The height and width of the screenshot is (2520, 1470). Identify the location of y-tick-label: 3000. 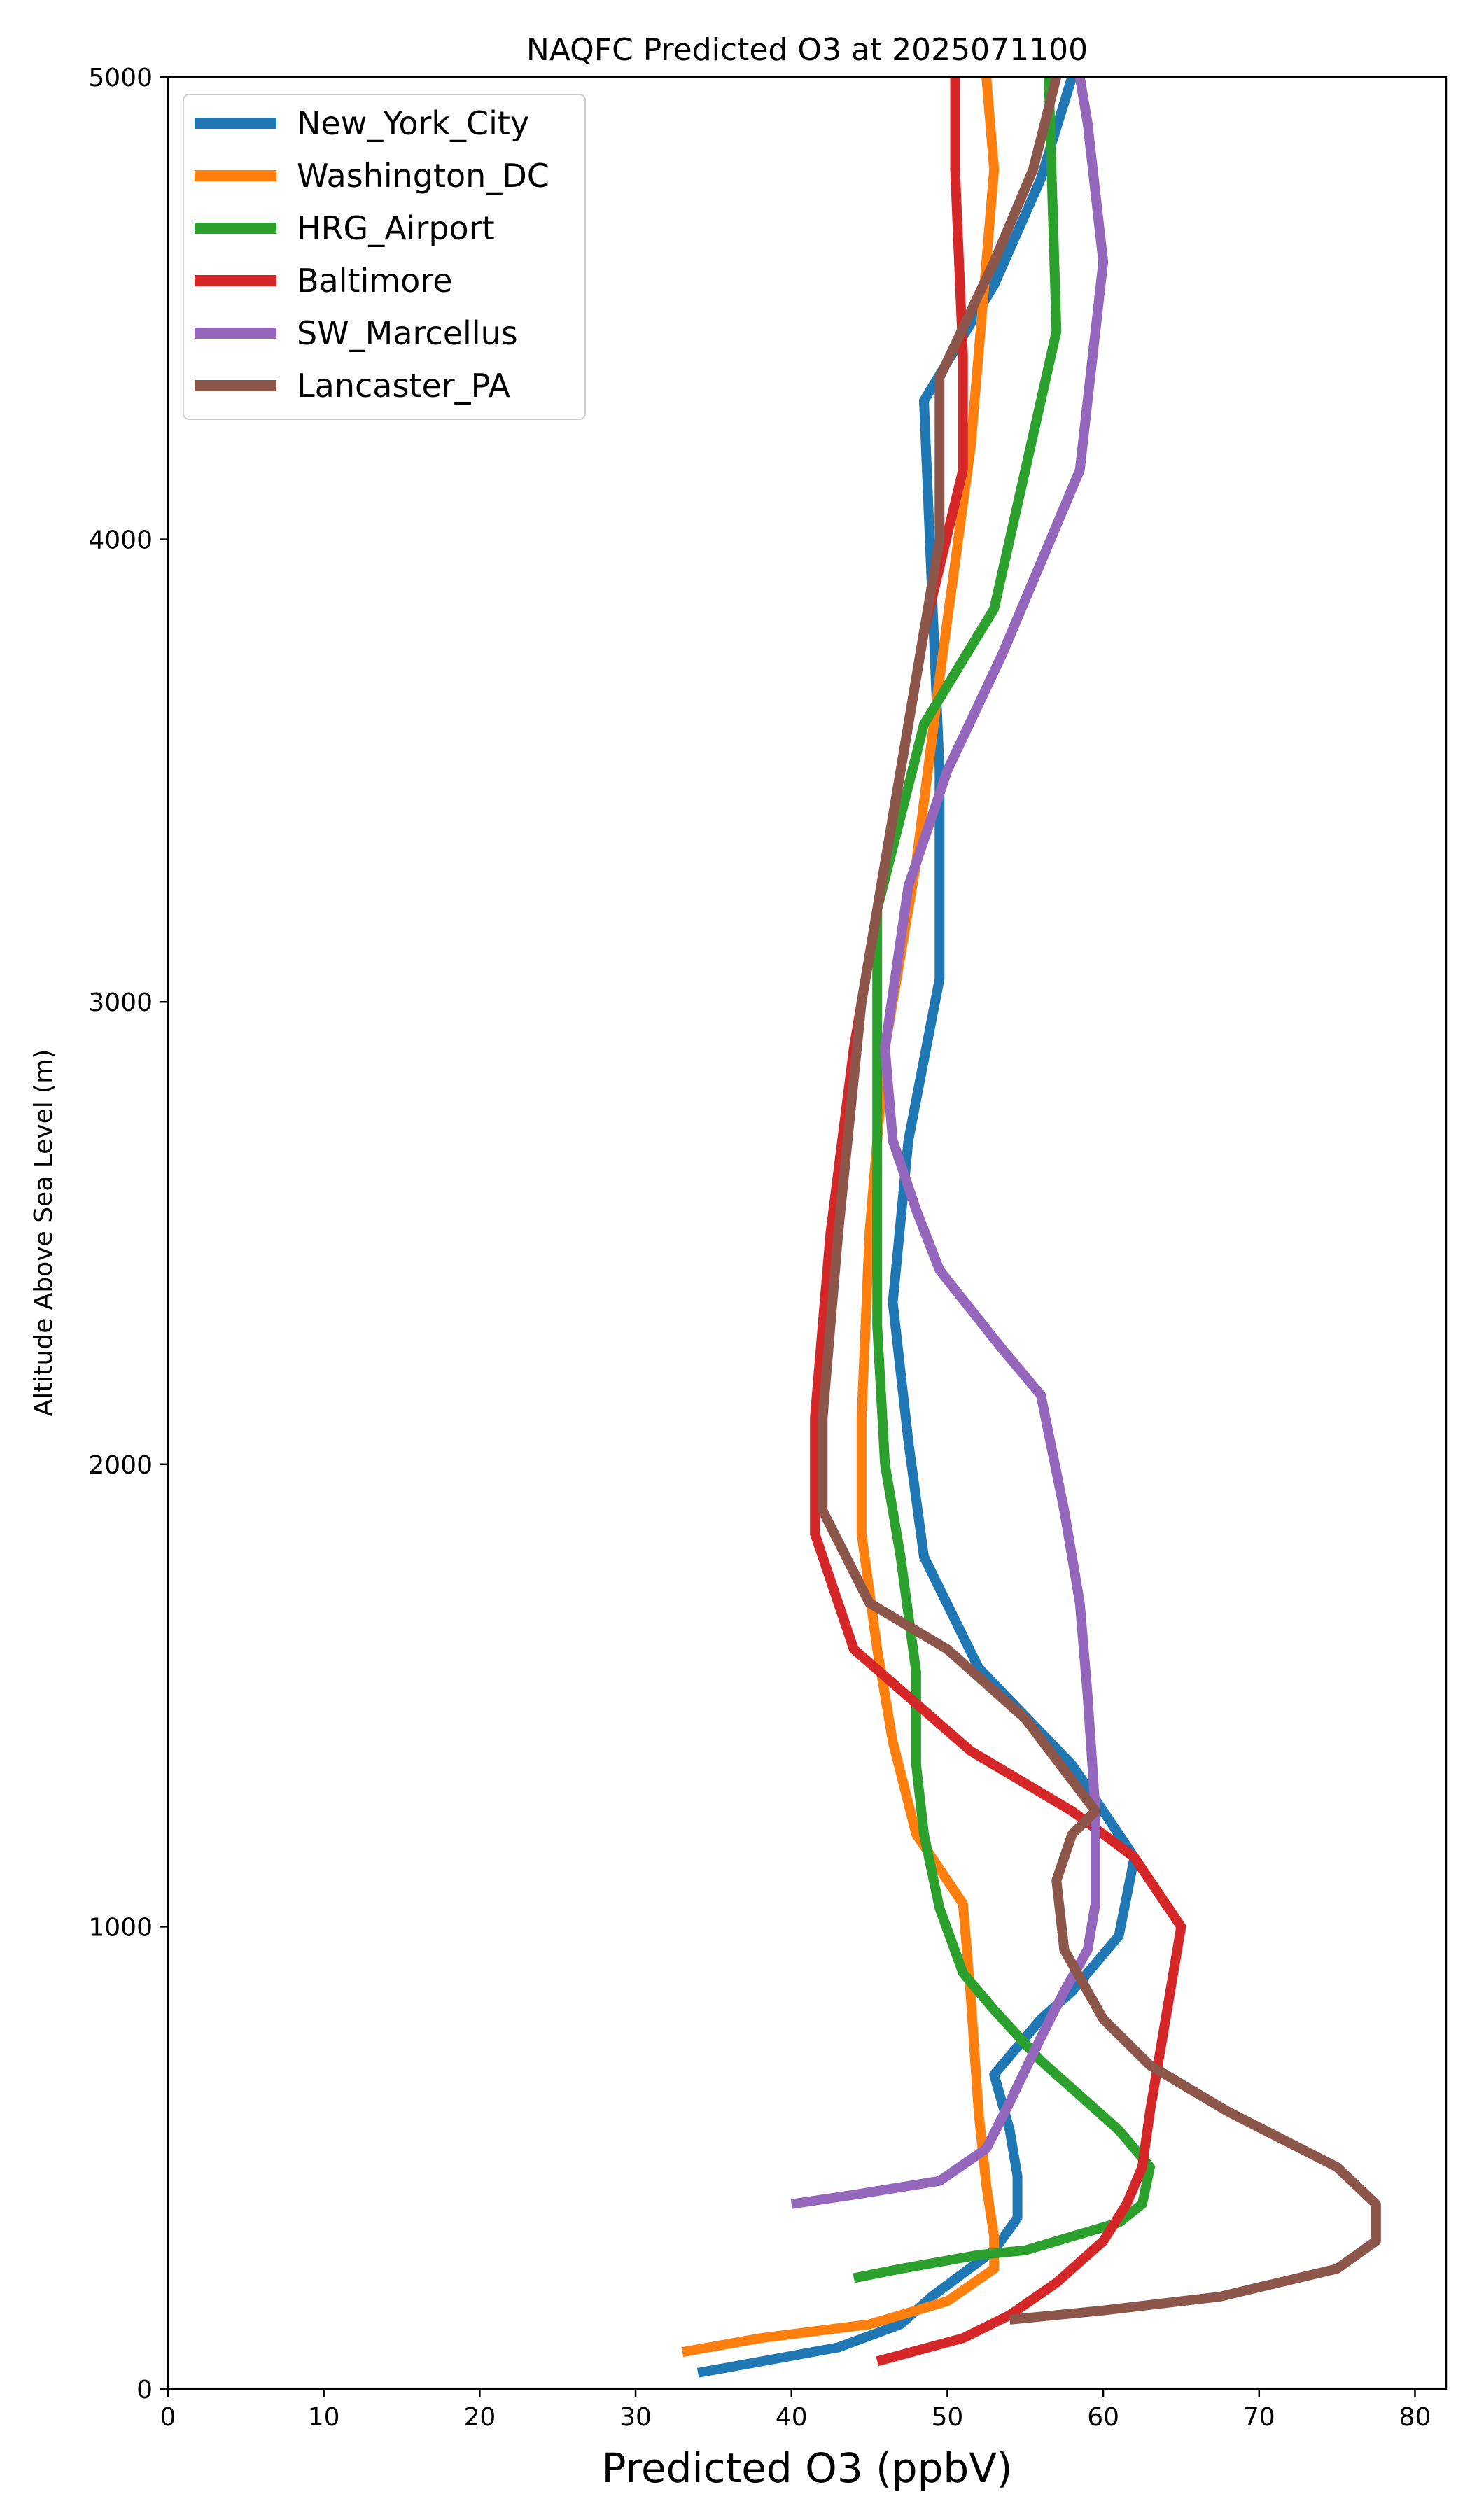
(120, 1002).